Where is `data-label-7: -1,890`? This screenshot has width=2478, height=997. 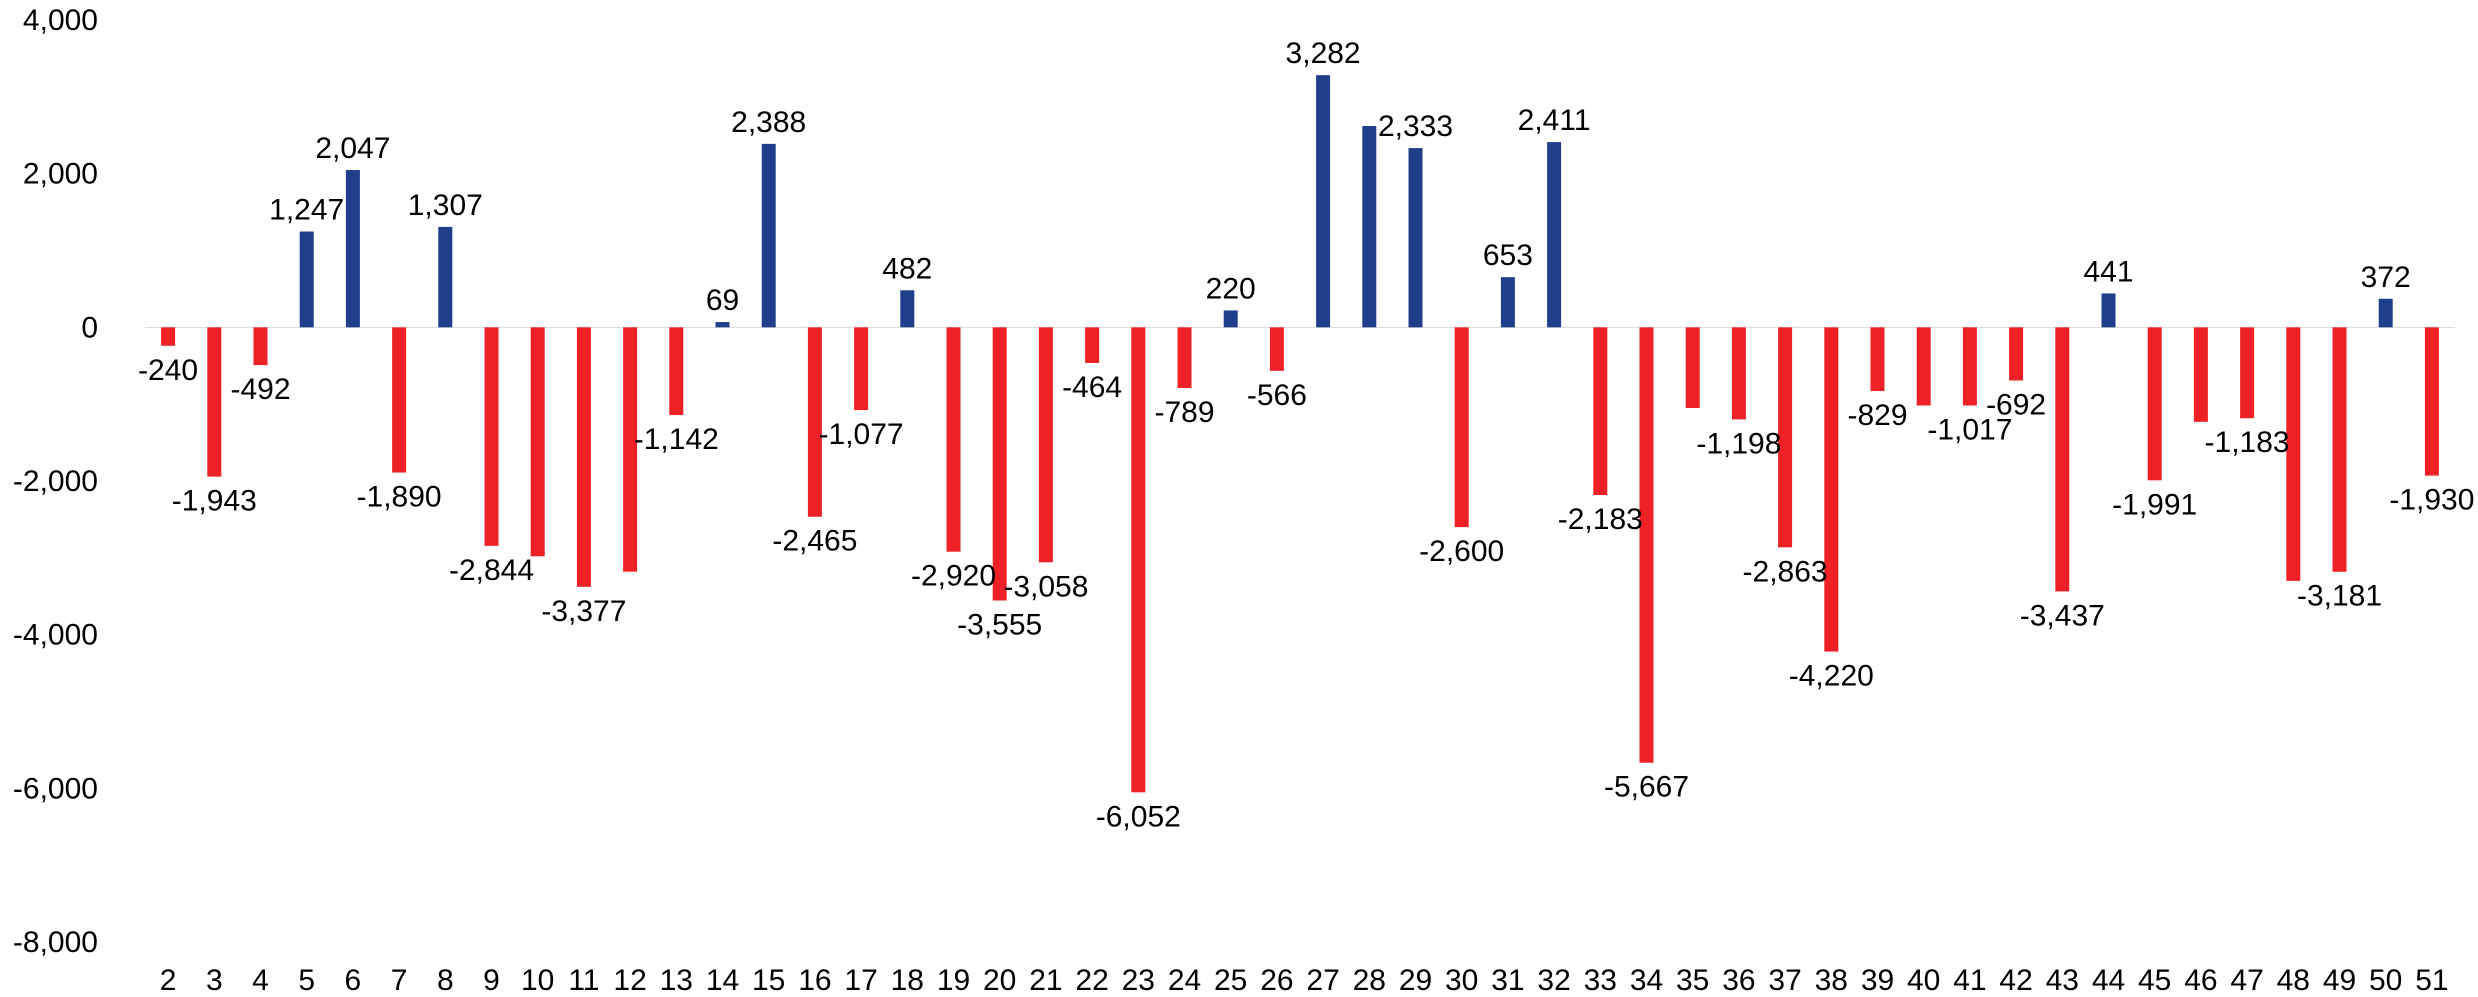
data-label-7: -1,890 is located at coordinates (399, 497).